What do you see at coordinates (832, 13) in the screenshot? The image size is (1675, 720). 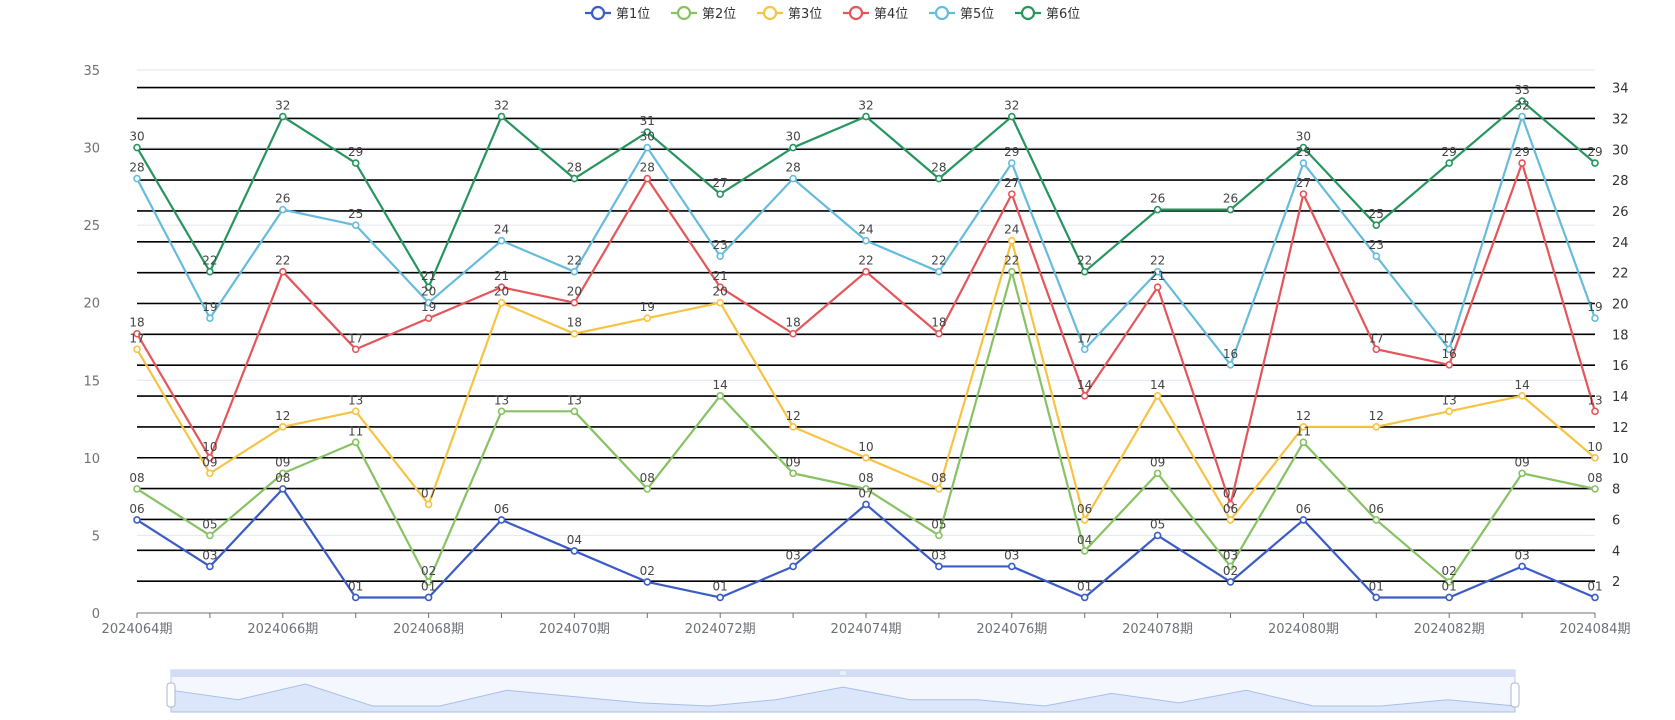 I see `legend: 第1位 第2位 第3位 第4位 第5位 第6位` at bounding box center [832, 13].